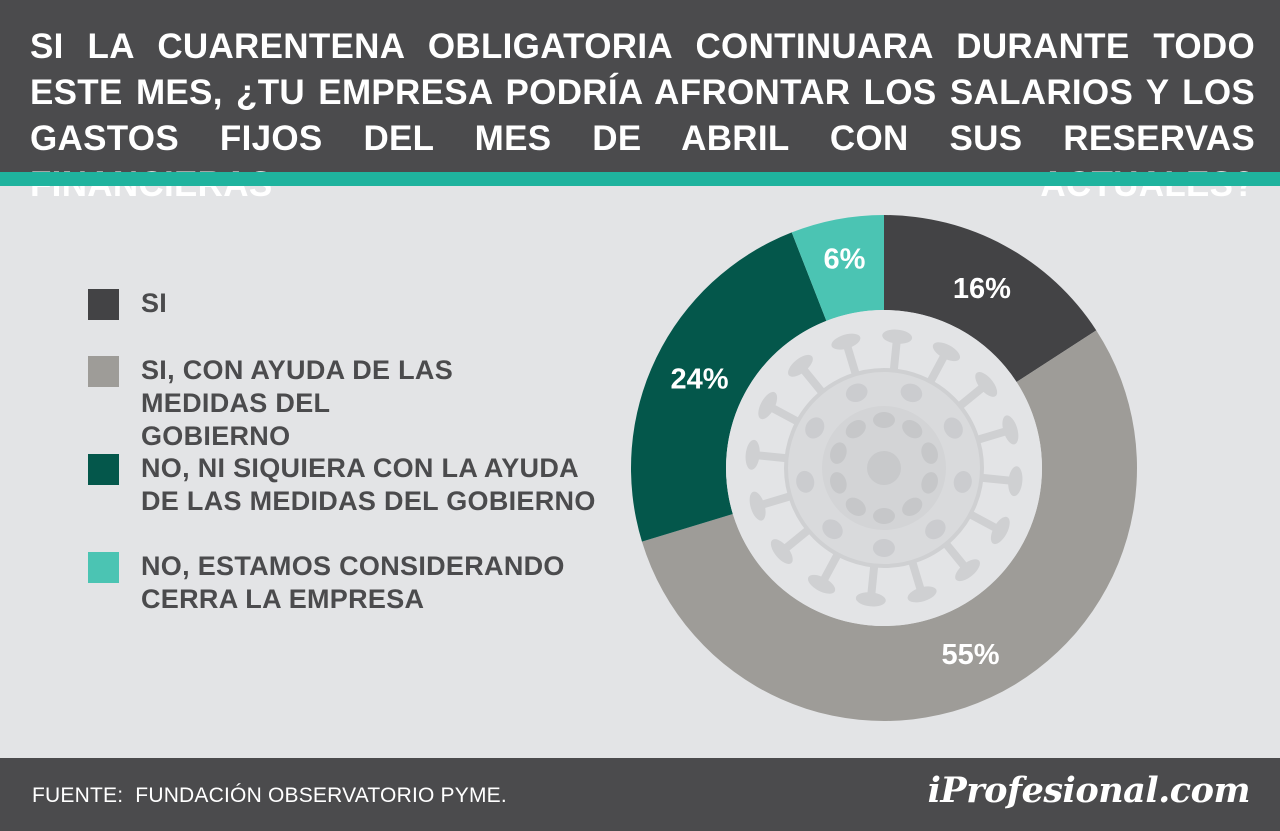 The image size is (1280, 831). What do you see at coordinates (103, 304) in the screenshot?
I see `legend-swatch-si` at bounding box center [103, 304].